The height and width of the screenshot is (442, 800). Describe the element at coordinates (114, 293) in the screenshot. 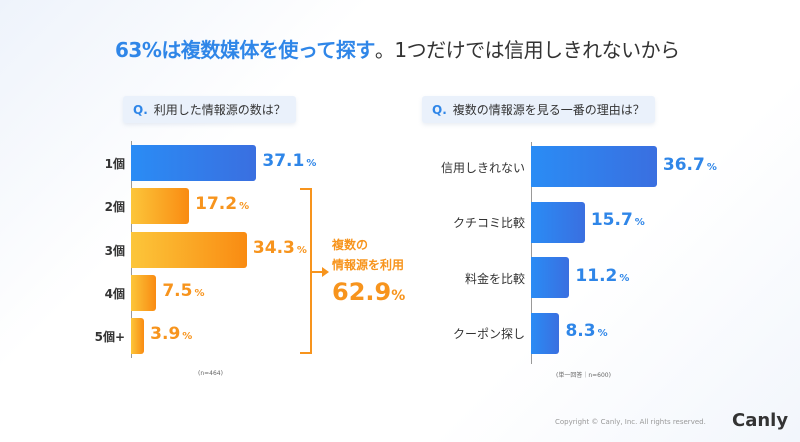

I see `category-label: 4個` at that location.